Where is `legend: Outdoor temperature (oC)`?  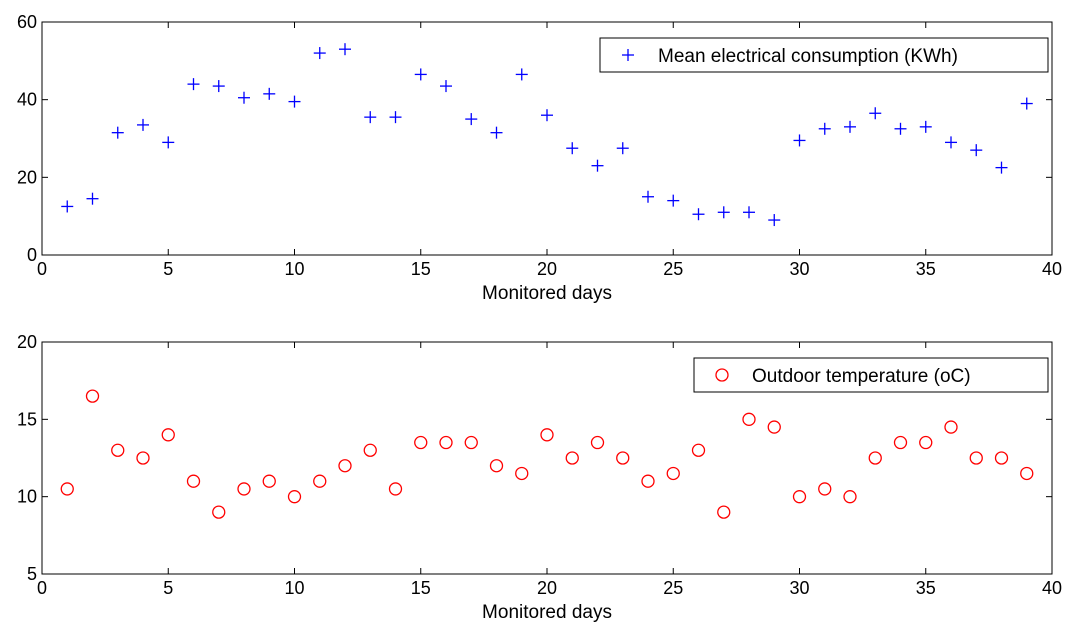 legend: Outdoor temperature (oC) is located at coordinates (871, 375).